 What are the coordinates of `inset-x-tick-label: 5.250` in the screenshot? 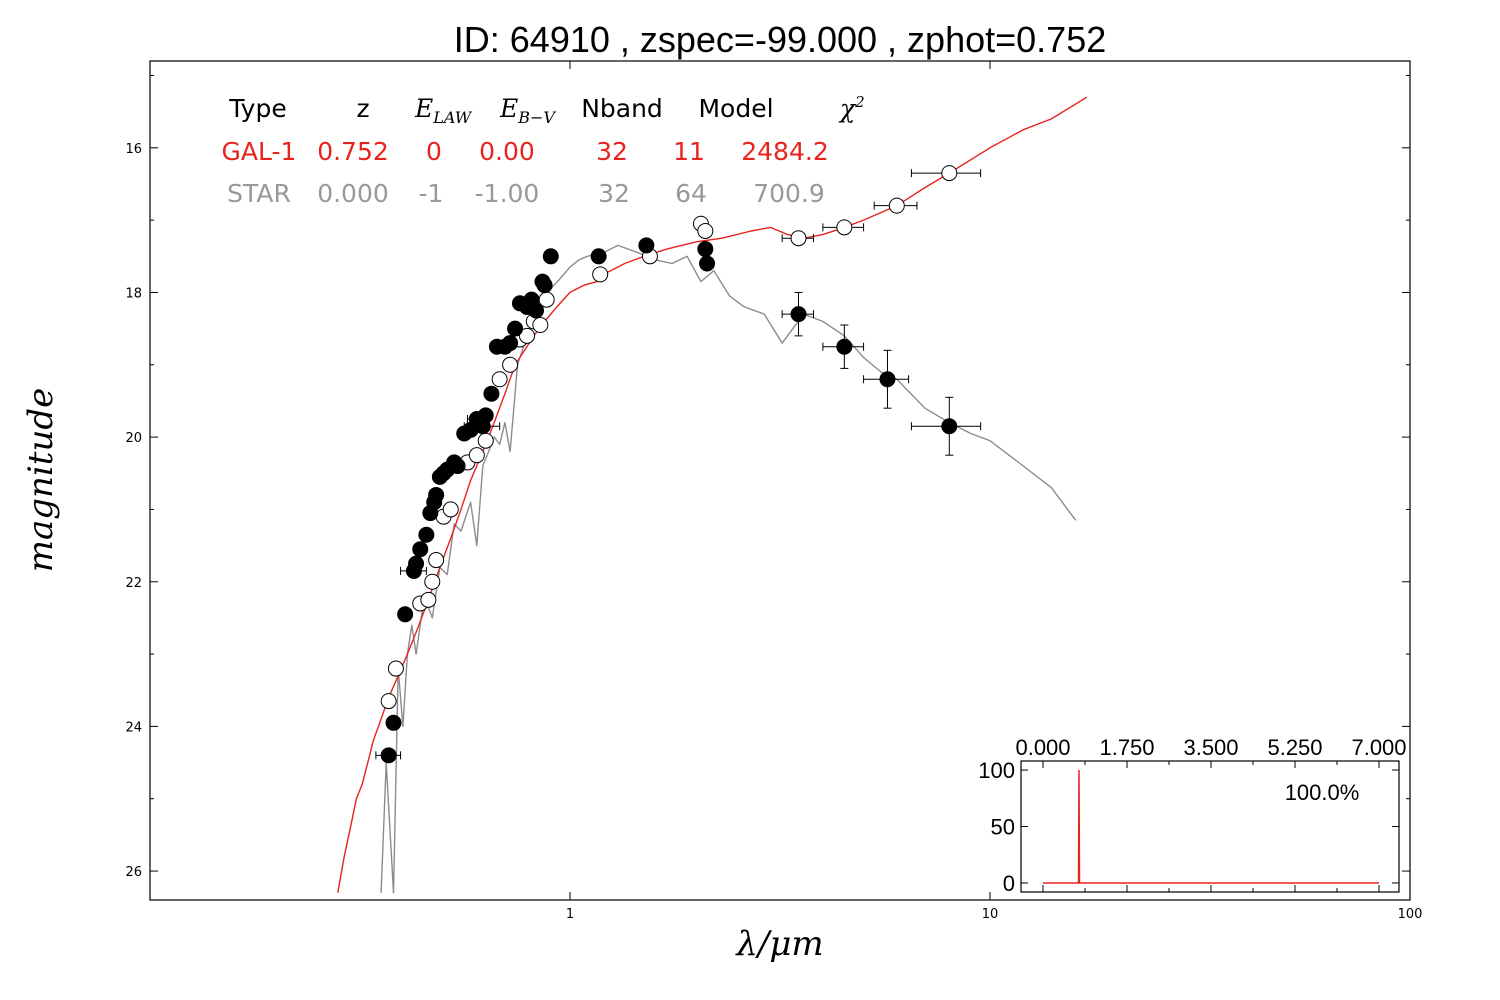 It's located at (1294, 747).